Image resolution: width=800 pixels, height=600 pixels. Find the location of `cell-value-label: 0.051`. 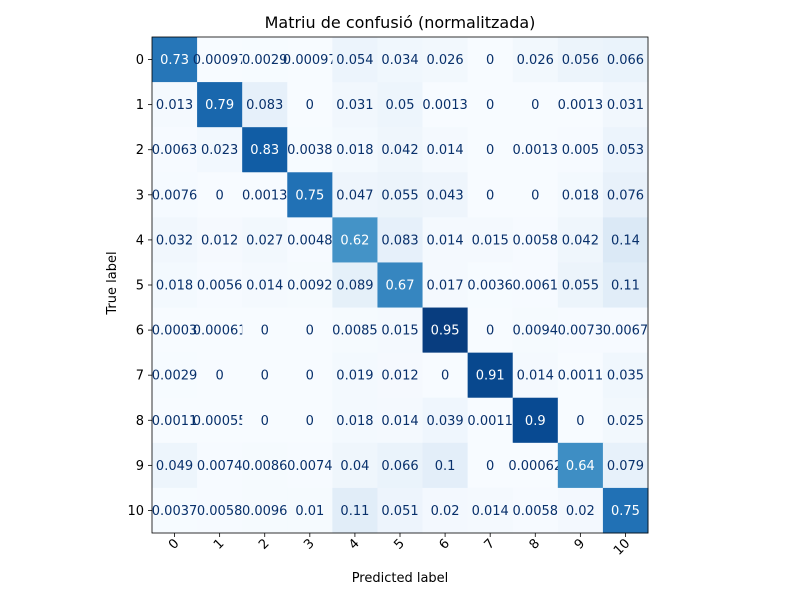

cell-value-label: 0.051 is located at coordinates (399, 511).